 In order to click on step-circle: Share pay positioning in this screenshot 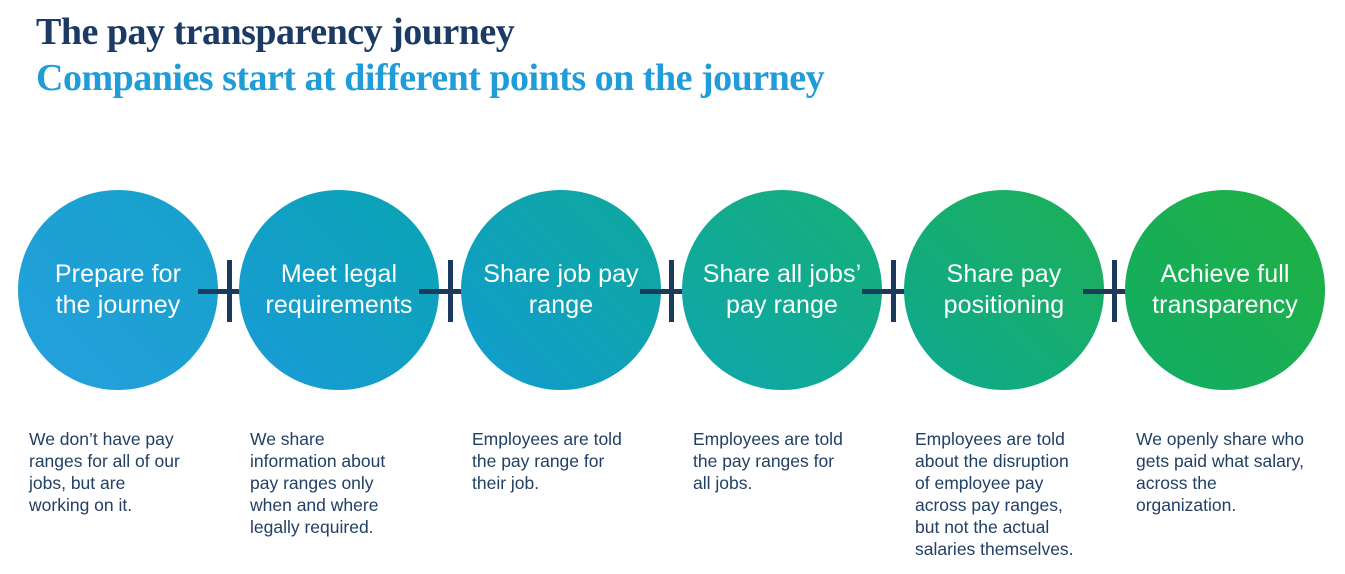, I will do `click(1004, 290)`.